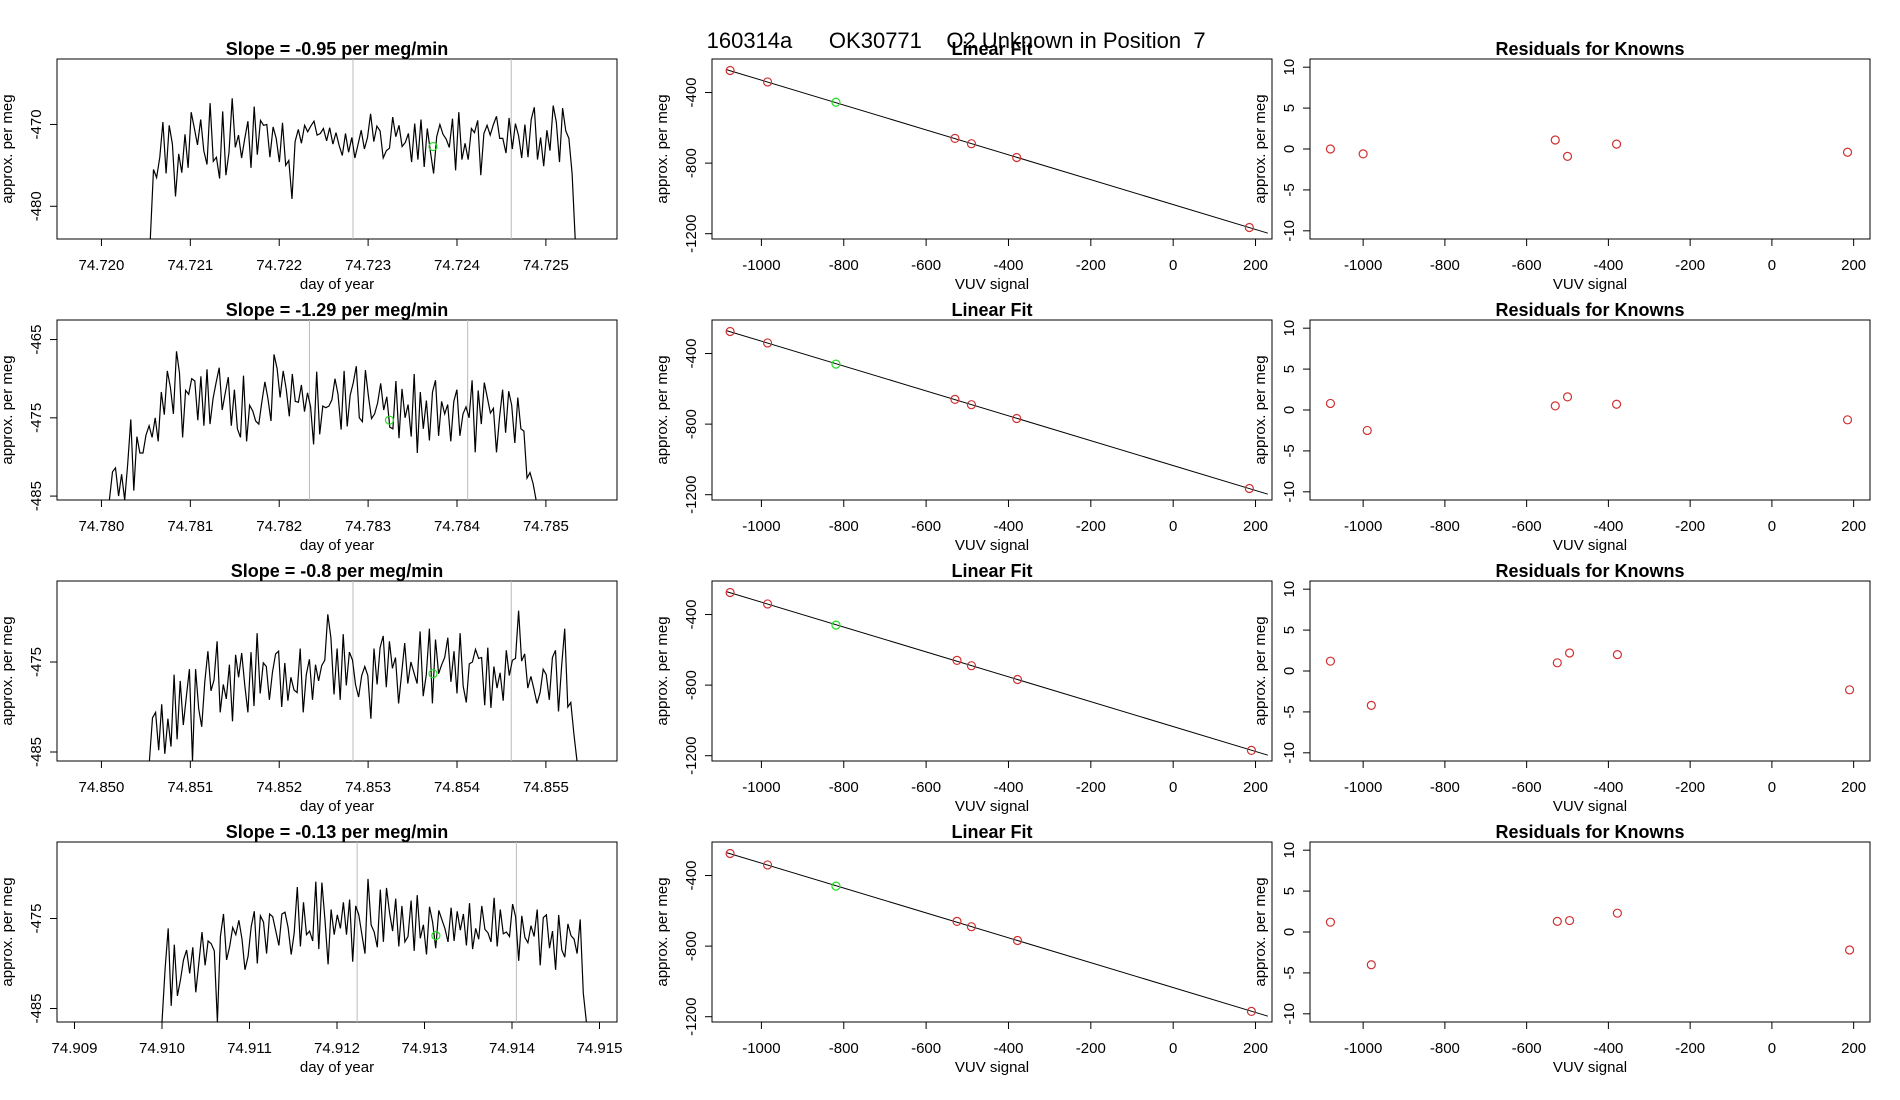  I want to click on x-tick-label: 74.851, so click(190, 787).